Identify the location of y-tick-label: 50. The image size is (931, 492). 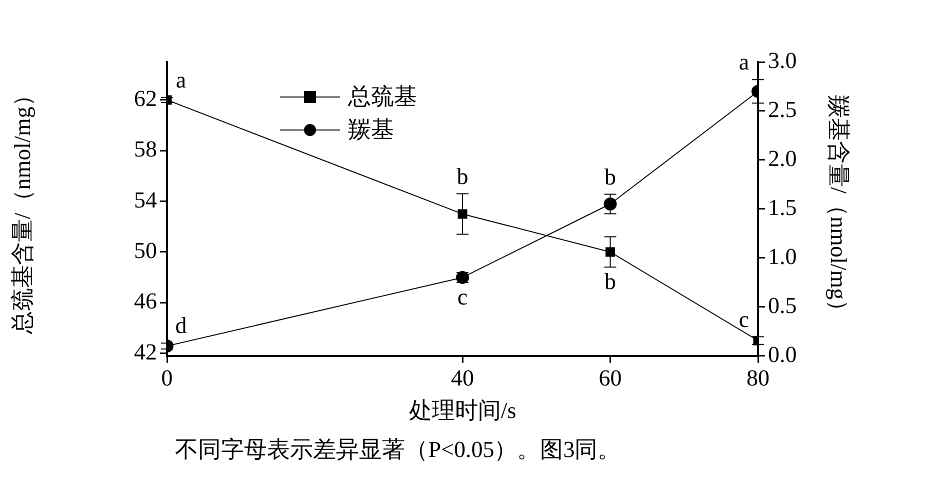
(145, 251).